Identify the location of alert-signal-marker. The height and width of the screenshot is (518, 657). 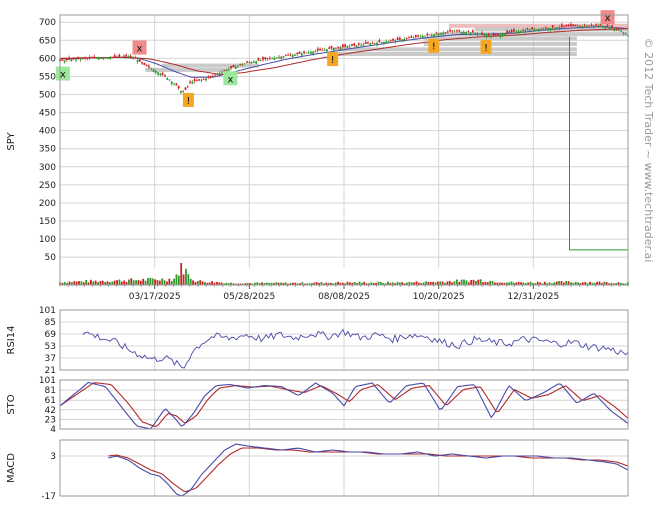
(333, 59).